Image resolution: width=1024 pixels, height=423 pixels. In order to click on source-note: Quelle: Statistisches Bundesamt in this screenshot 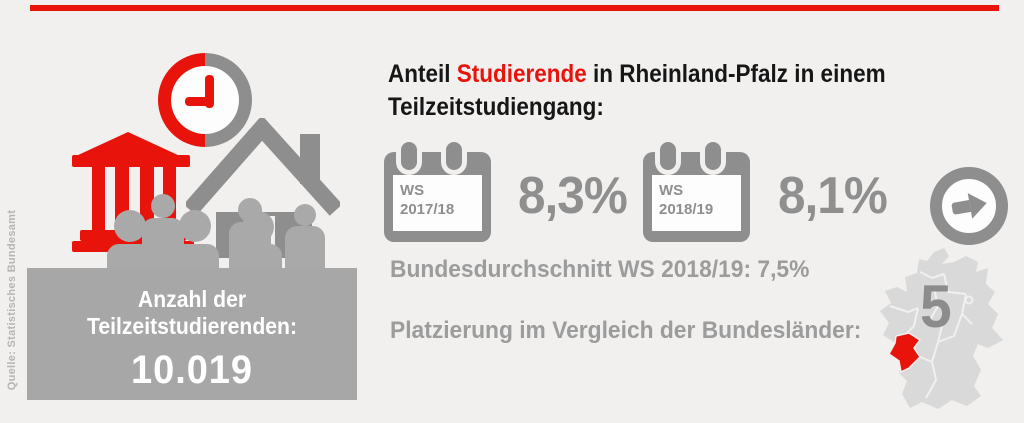, I will do `click(12, 300)`.